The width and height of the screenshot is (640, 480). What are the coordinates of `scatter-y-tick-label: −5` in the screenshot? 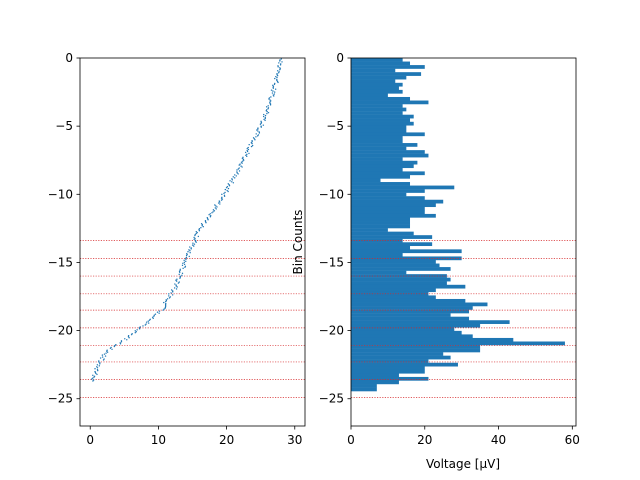 It's located at (64, 126).